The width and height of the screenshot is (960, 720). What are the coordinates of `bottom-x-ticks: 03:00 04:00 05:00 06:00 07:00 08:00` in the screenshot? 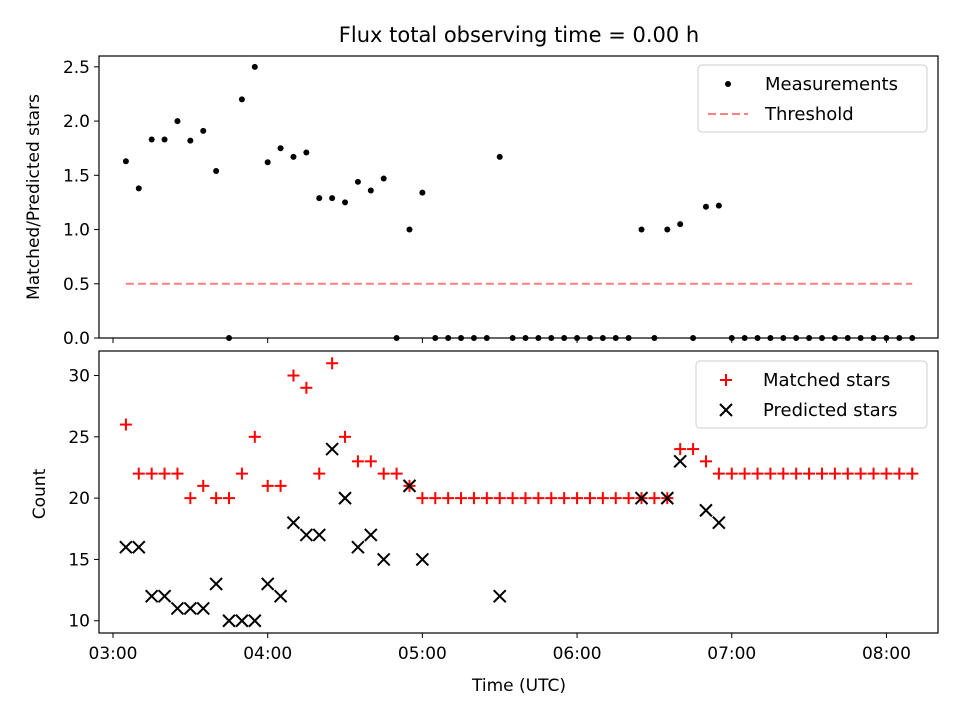 It's located at (500, 648).